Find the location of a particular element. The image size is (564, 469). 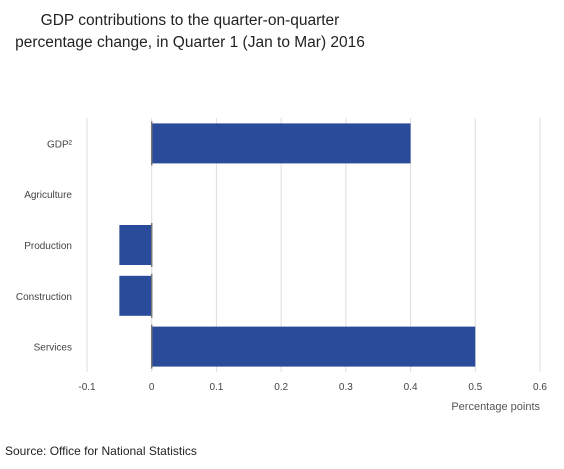

x-tick-label: 0.4 is located at coordinates (411, 387).